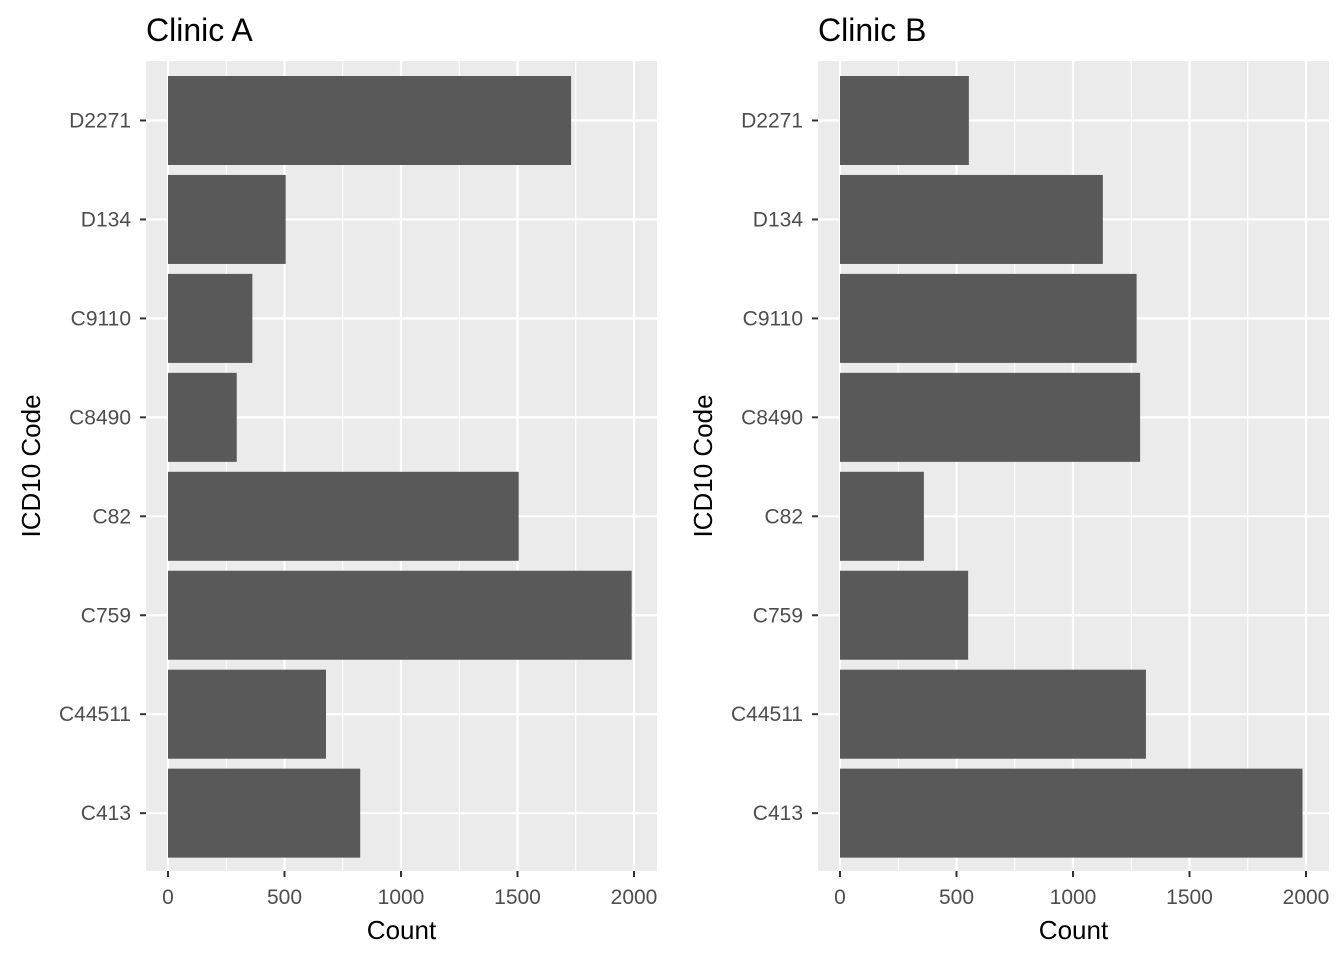  What do you see at coordinates (100, 121) in the screenshot?
I see `clinic-a-y-tick-label: D2271` at bounding box center [100, 121].